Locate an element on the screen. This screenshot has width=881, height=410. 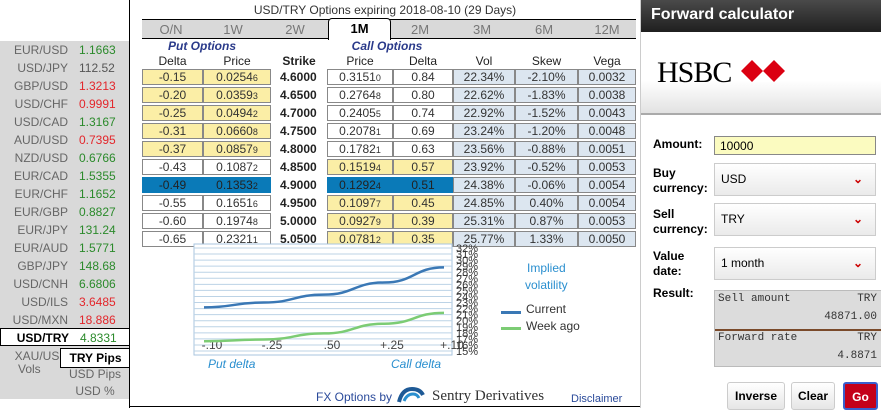
cell-vega: 0.0038 is located at coordinates (607, 95).